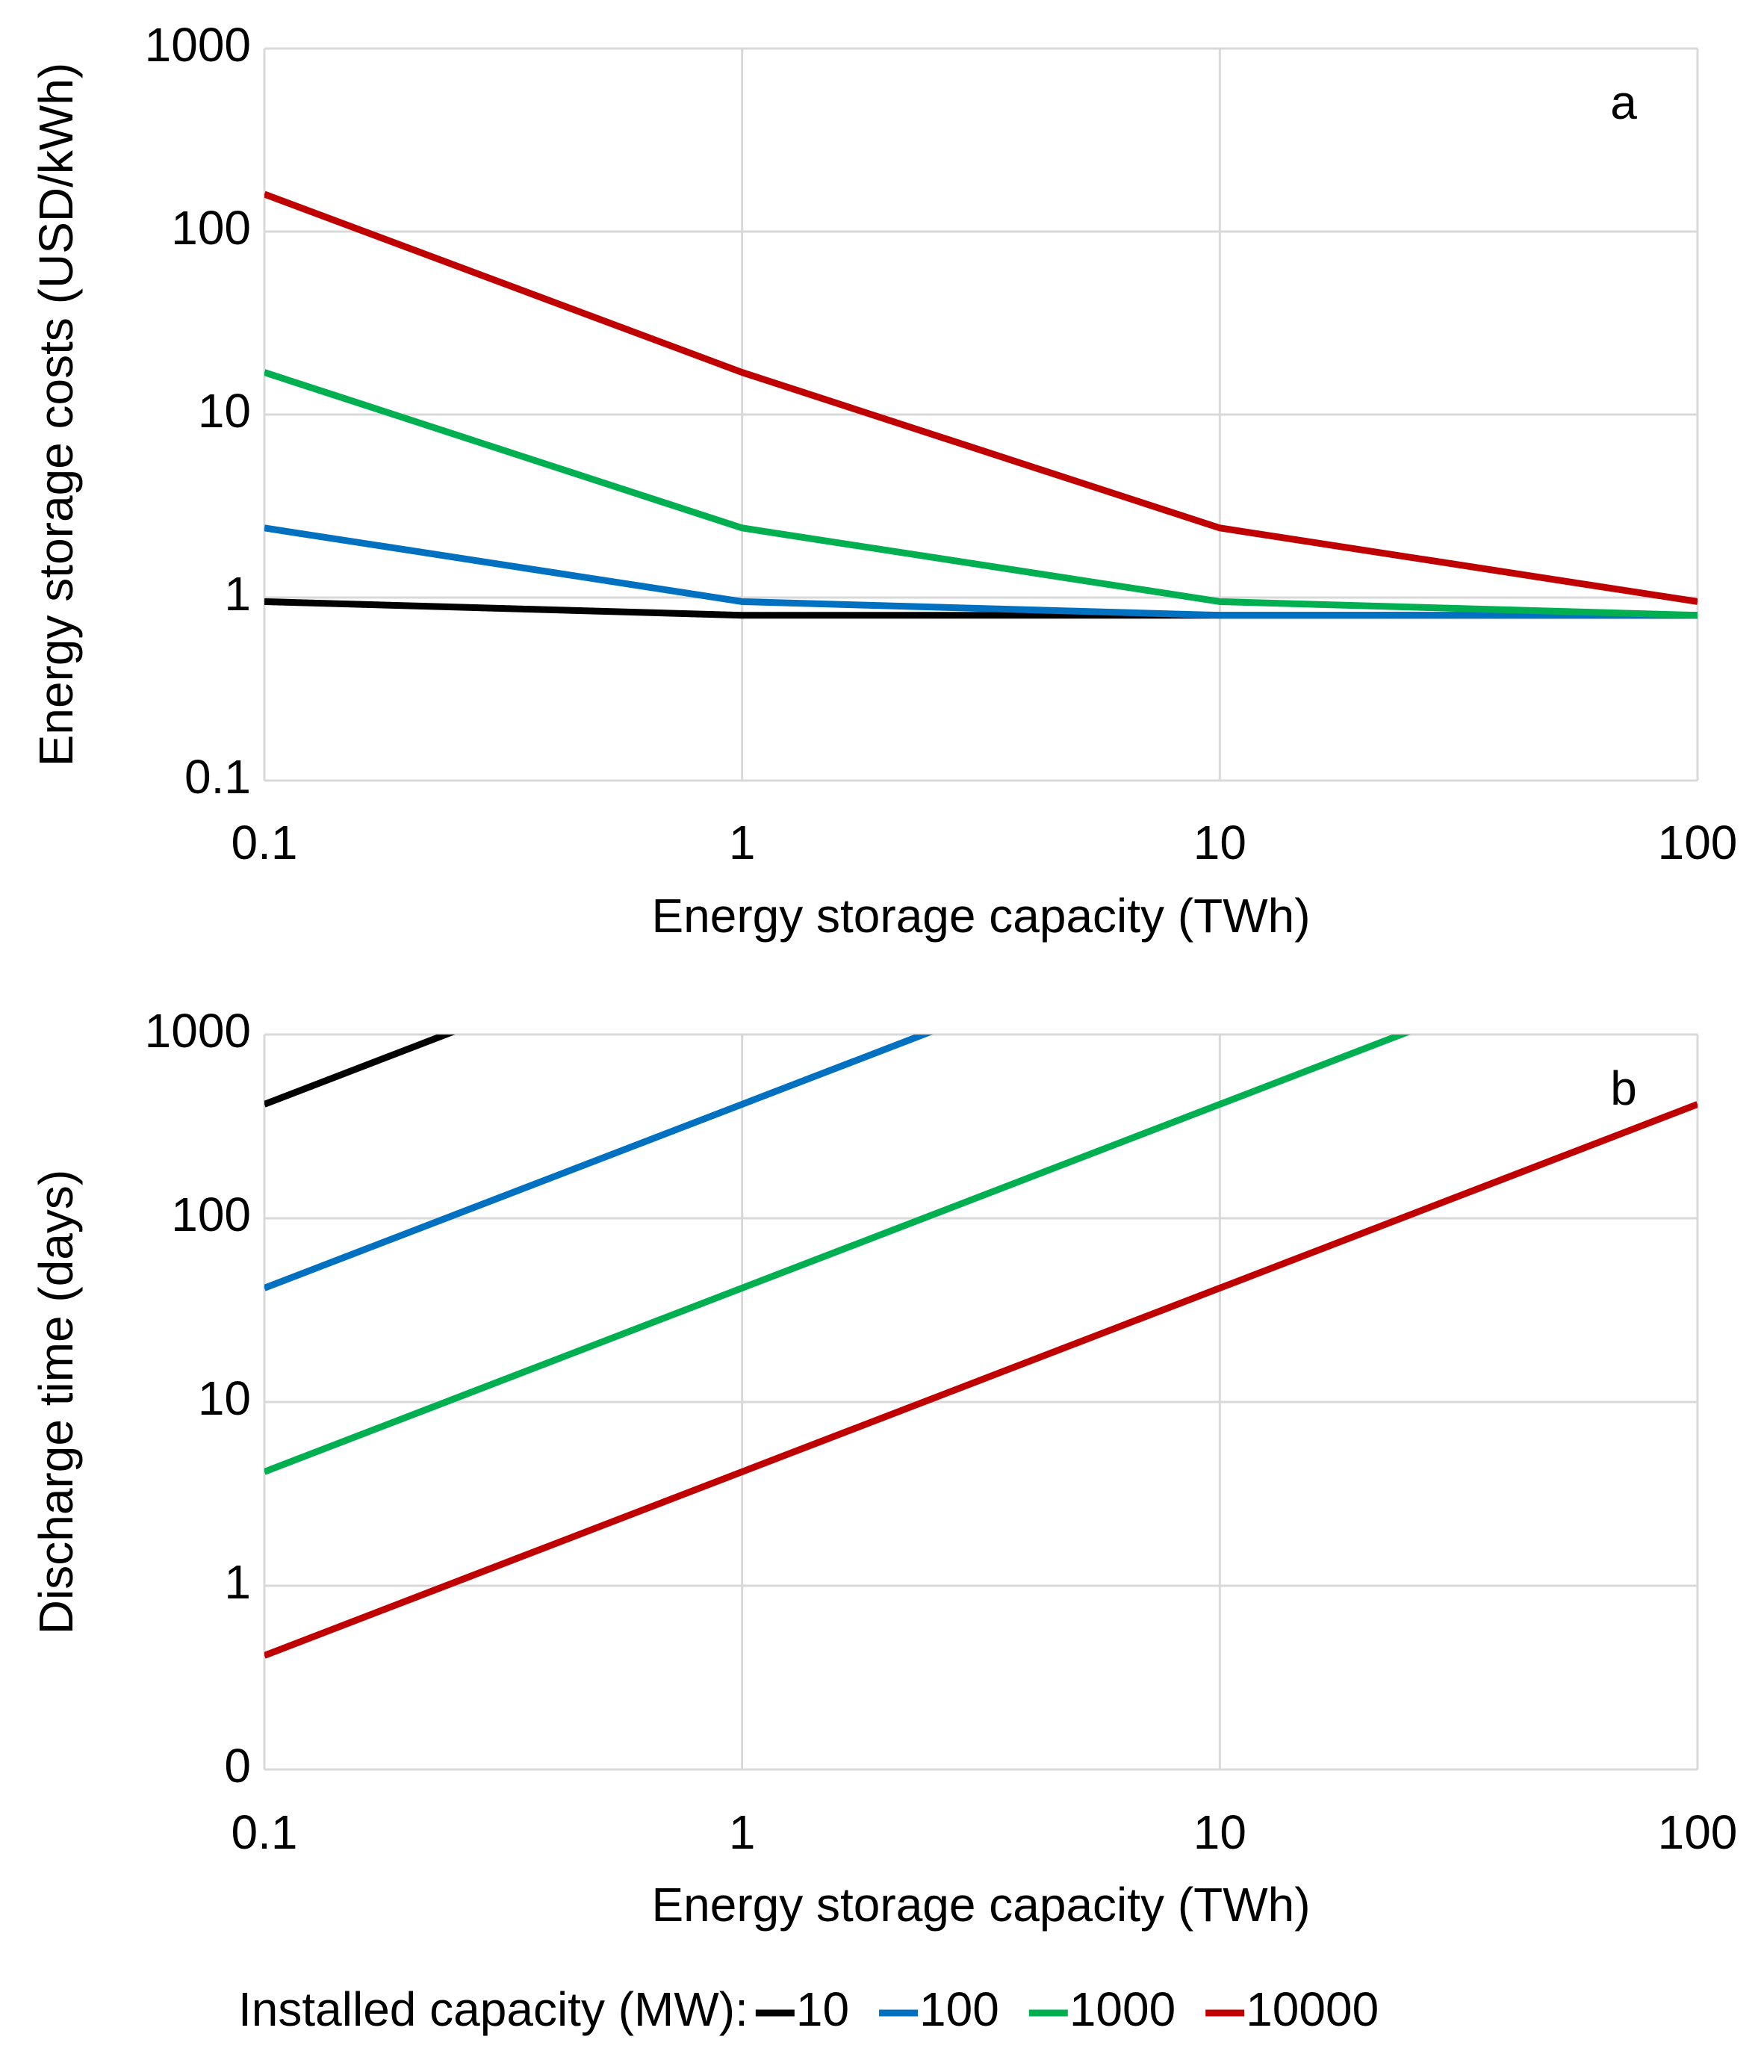 The height and width of the screenshot is (2072, 1764). I want to click on panel-label: b, so click(1623, 1088).